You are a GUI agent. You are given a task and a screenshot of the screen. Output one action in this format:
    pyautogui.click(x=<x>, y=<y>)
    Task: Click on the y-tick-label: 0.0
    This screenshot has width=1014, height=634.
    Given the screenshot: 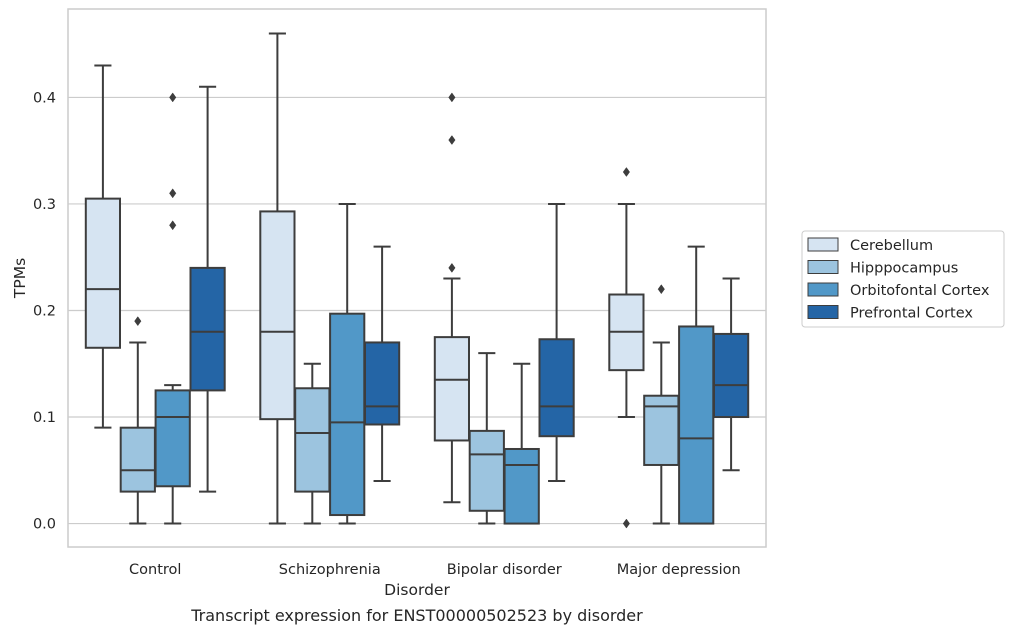 What is the action you would take?
    pyautogui.click(x=44, y=525)
    